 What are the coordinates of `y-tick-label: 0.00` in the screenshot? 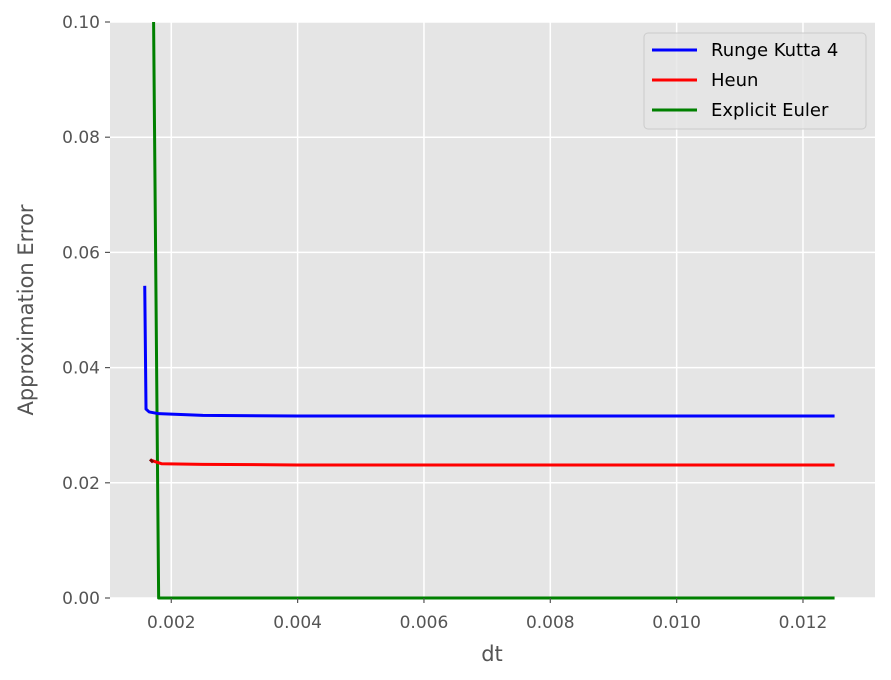 It's located at (81, 599).